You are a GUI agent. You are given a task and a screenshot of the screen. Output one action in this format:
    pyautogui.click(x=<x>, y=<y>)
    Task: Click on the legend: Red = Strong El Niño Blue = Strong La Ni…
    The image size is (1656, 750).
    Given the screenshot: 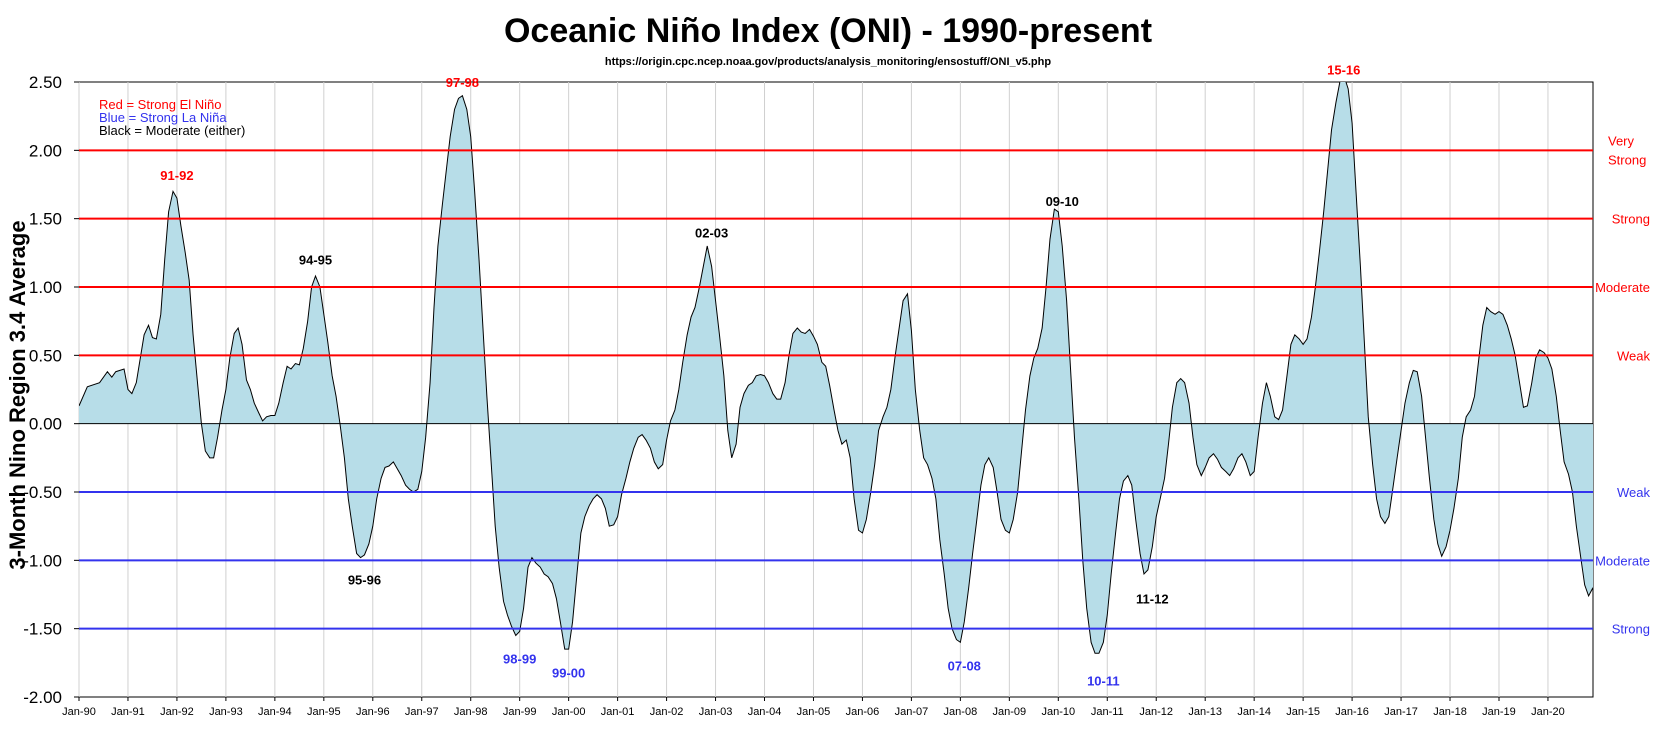 What is the action you would take?
    pyautogui.click(x=172, y=117)
    